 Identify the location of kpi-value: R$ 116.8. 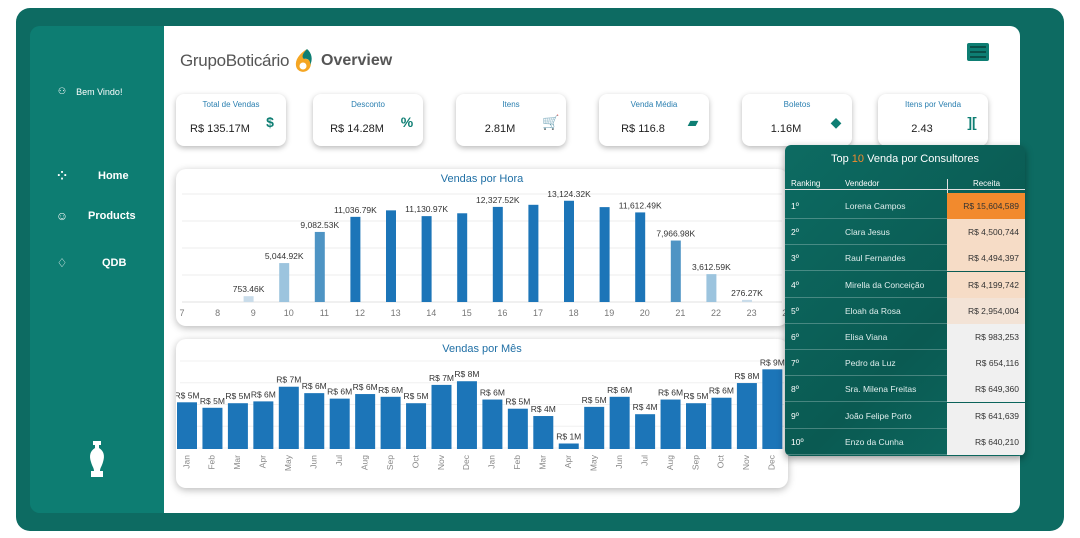
(643, 129).